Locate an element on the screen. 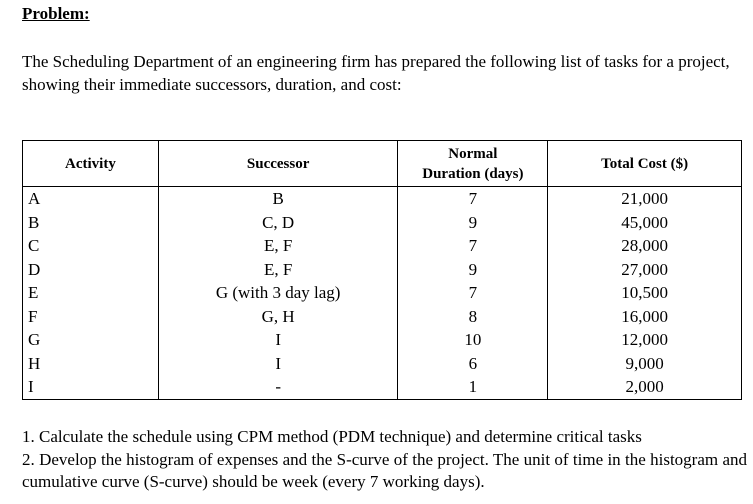 Image resolution: width=753 pixels, height=504 pixels. table-cell: A is located at coordinates (90, 198).